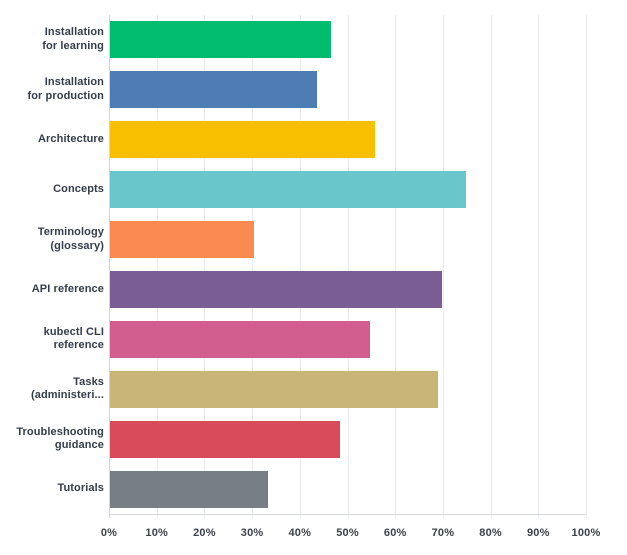 Image resolution: width=627 pixels, height=555 pixels. I want to click on category-label-line: Concepts, so click(78, 188).